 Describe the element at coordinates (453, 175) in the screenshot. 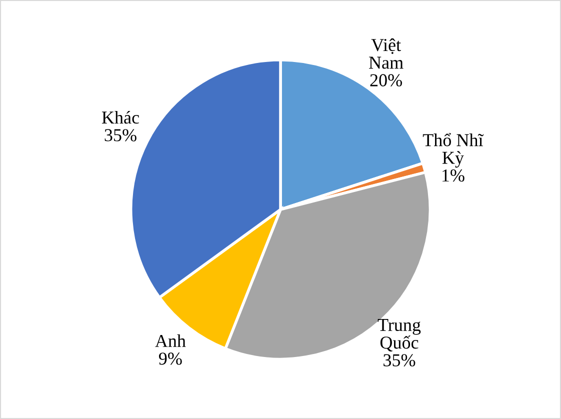

I see `data-label: 1%` at that location.